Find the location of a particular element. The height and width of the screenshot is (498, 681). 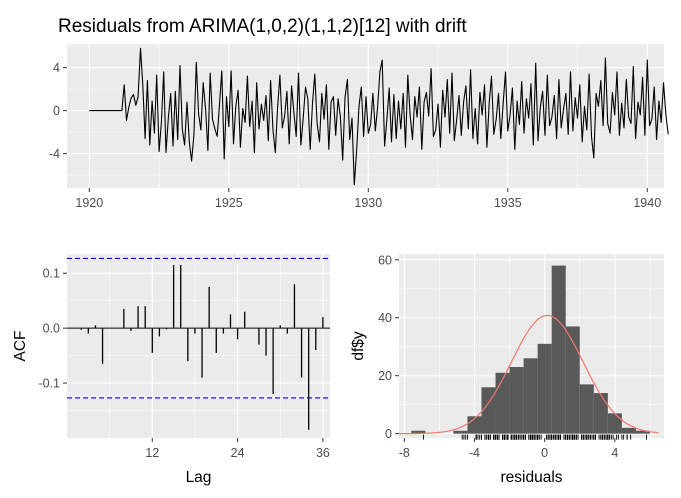

x-tick-label-1935: 1935 is located at coordinates (508, 203).